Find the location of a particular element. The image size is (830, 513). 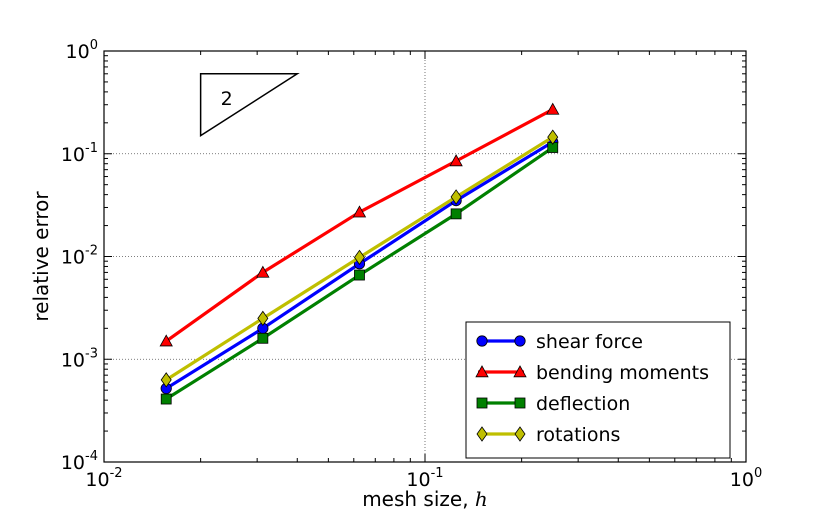

y-tick-label: 10⁻¹ is located at coordinates (79, 153).